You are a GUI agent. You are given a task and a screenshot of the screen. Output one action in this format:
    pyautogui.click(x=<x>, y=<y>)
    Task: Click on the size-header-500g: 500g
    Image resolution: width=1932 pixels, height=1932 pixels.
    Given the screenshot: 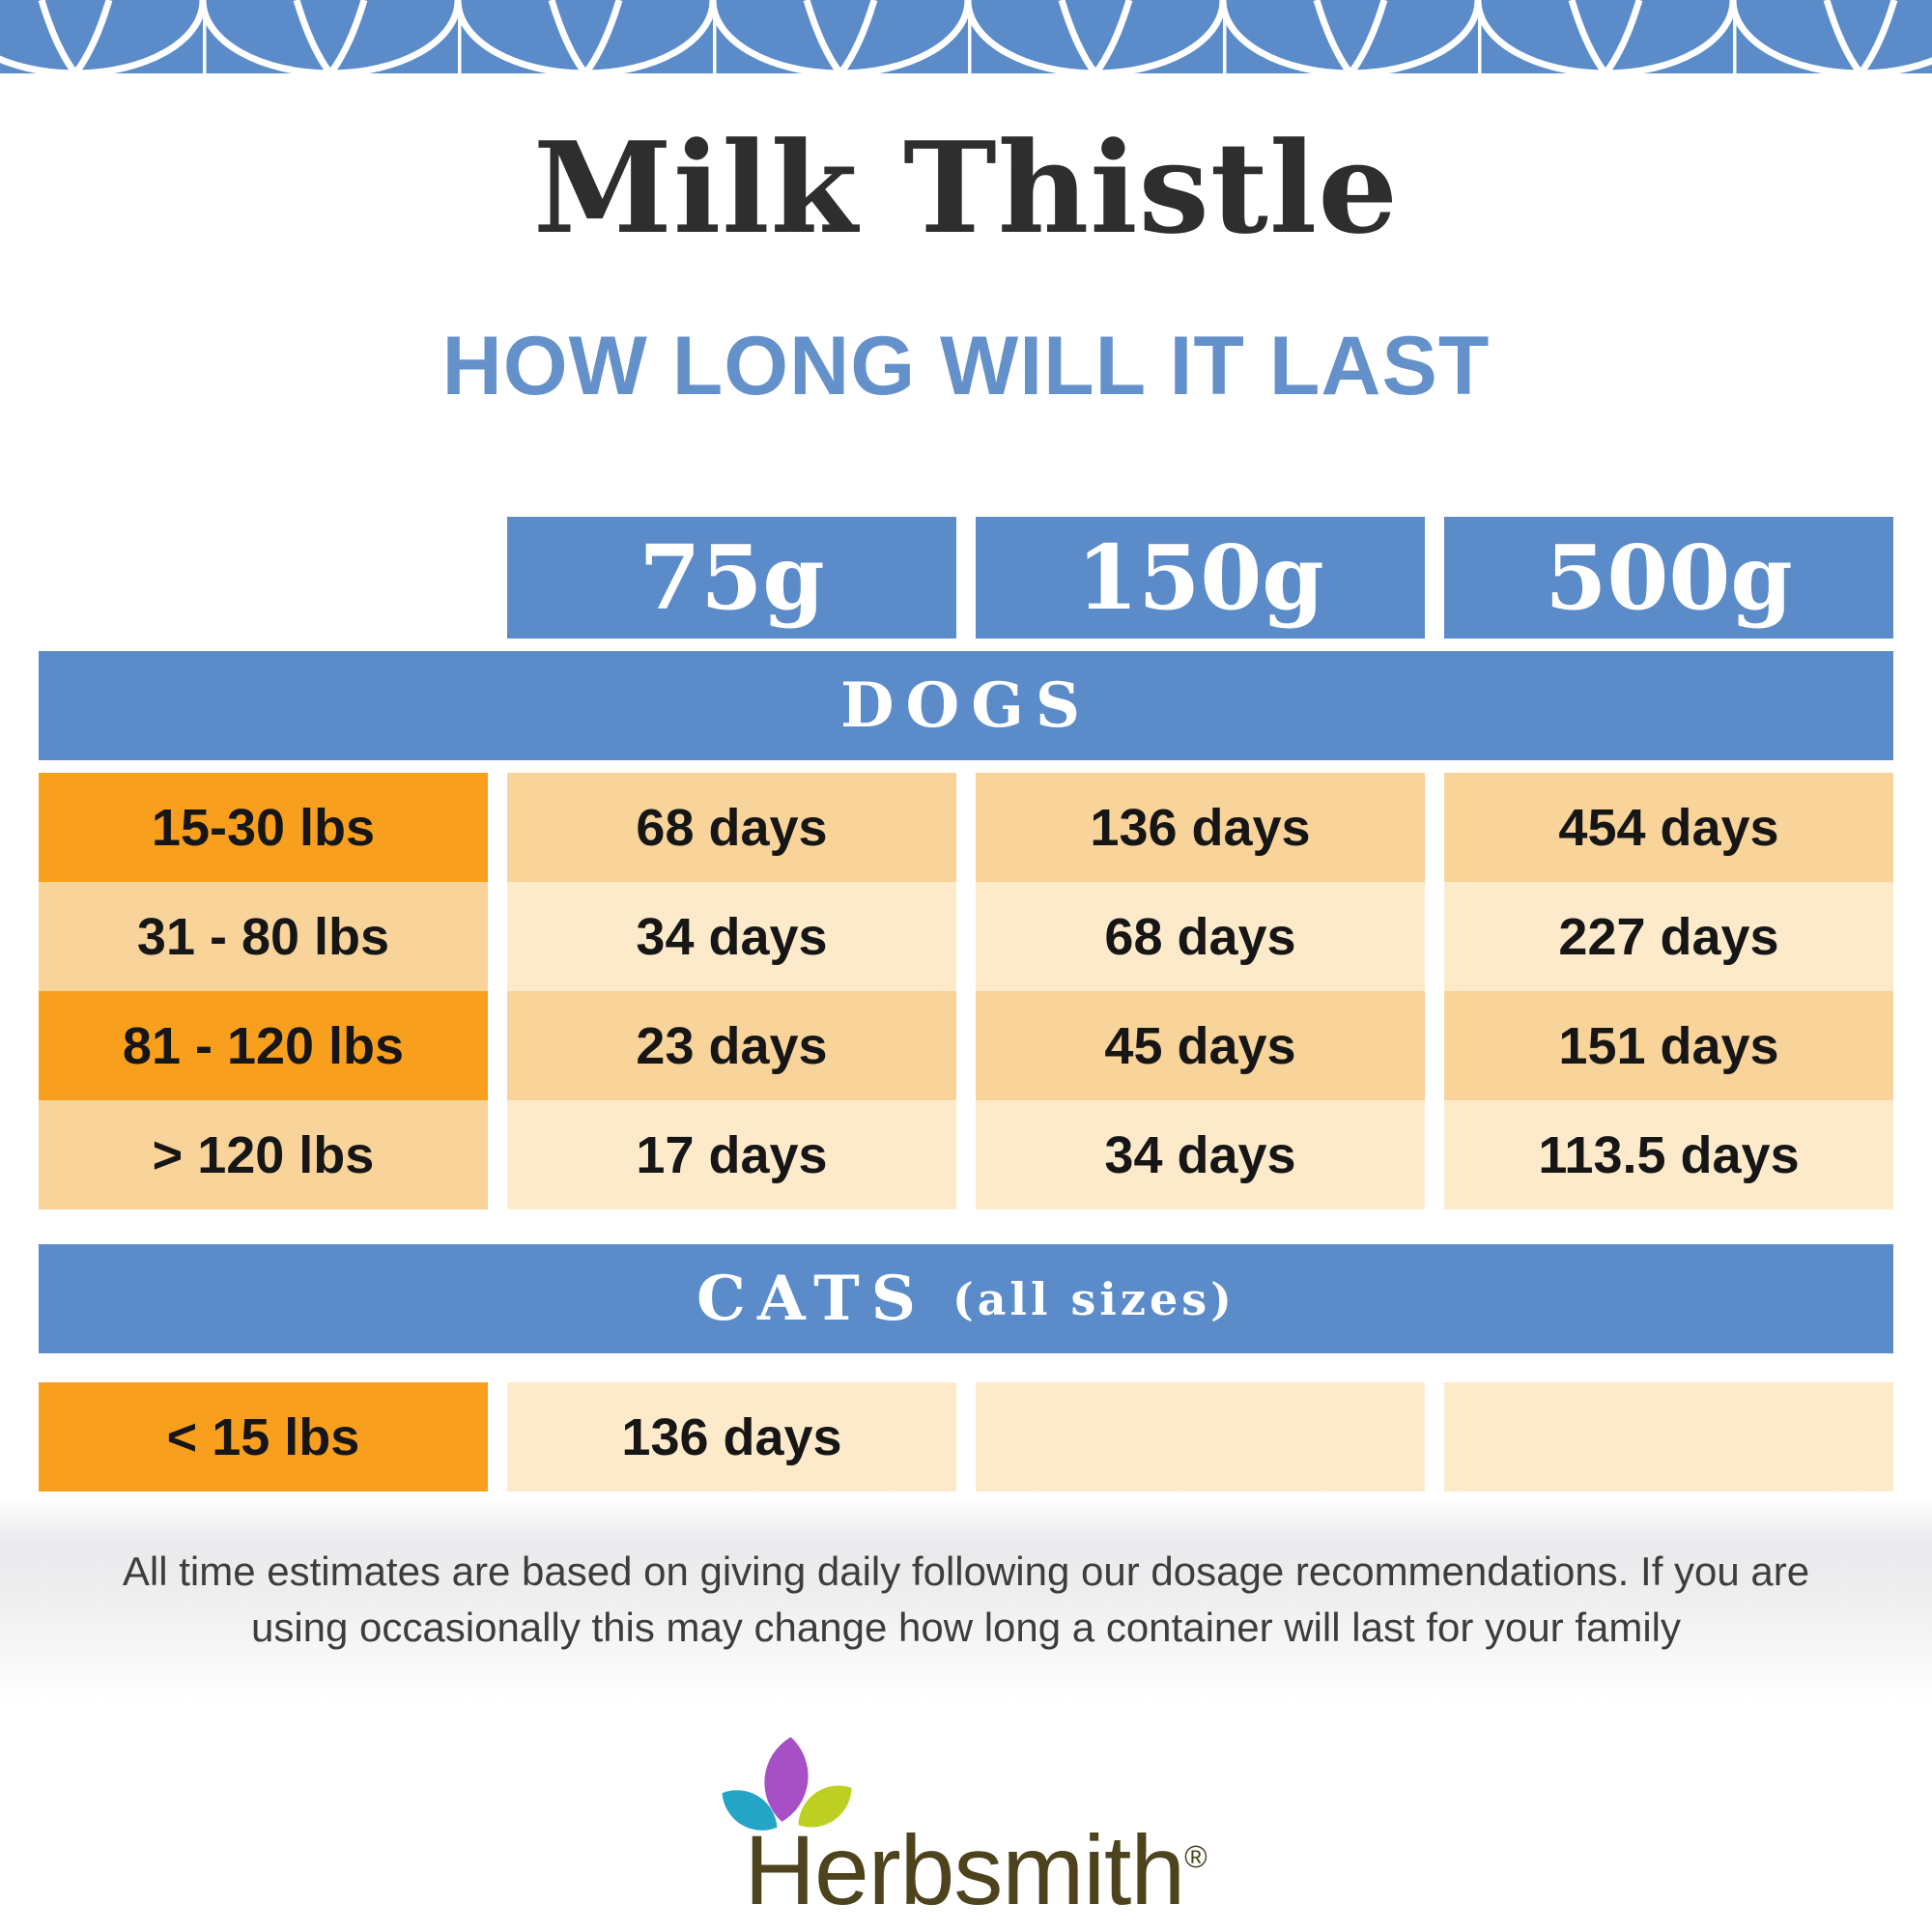 What is the action you would take?
    pyautogui.click(x=1668, y=578)
    